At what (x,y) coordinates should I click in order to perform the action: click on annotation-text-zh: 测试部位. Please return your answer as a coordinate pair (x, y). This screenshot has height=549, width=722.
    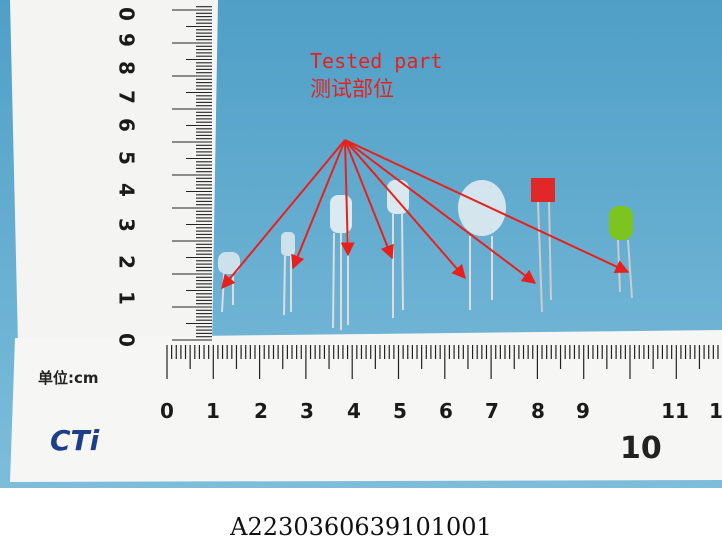
    Looking at the image, I should click on (352, 89).